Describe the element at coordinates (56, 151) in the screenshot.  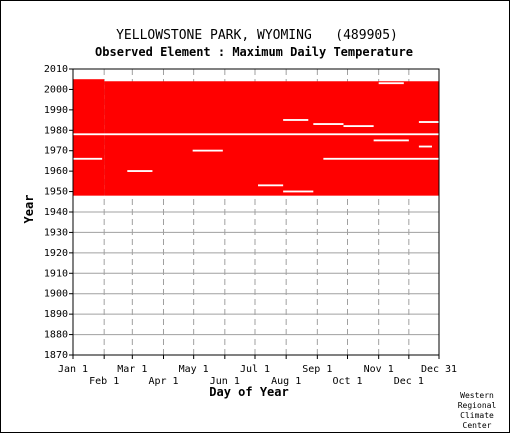
I see `y-tick-label: 1970` at that location.